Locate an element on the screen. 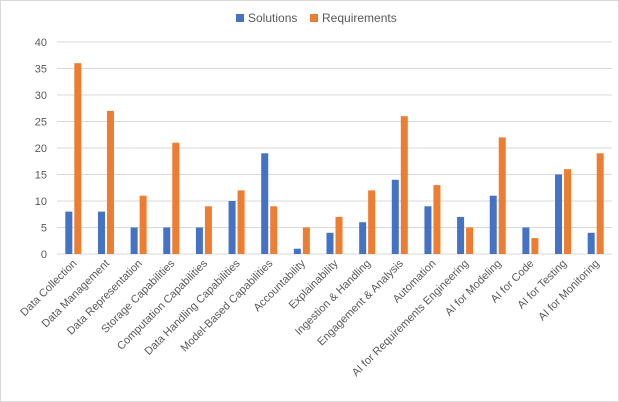 Image resolution: width=619 pixels, height=402 pixels. legend-label-solutions: Solutions is located at coordinates (272, 18).